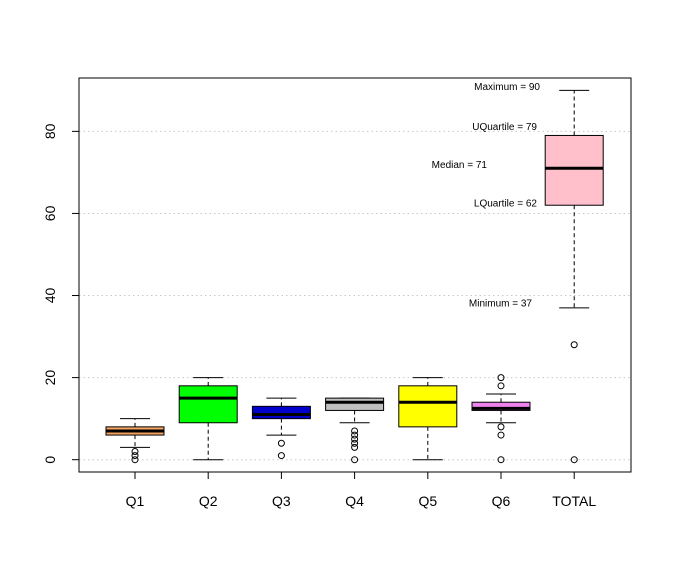 This screenshot has height=570, width=673. What do you see at coordinates (574, 170) in the screenshot?
I see `box-rect-total` at bounding box center [574, 170].